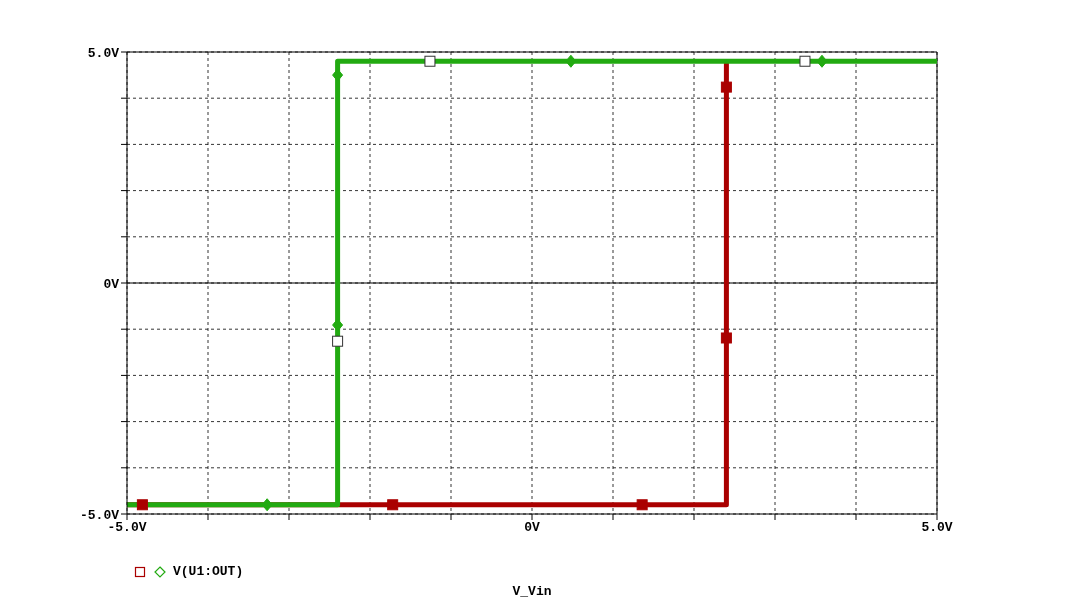 This screenshot has height=609, width=1069. I want to click on x-axis-title: V_Vin, so click(532, 591).